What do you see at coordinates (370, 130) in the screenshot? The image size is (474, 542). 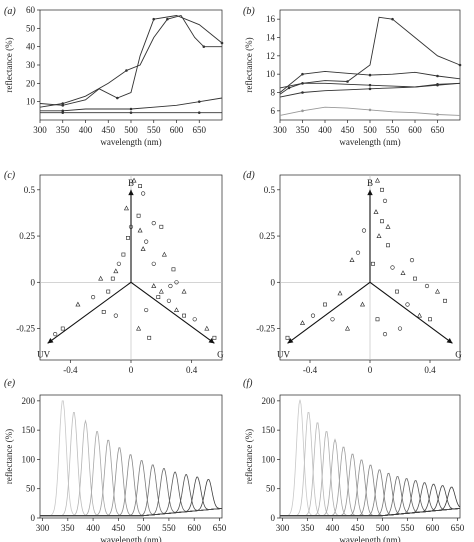 I see `x-tick-label: 500` at bounding box center [370, 130].